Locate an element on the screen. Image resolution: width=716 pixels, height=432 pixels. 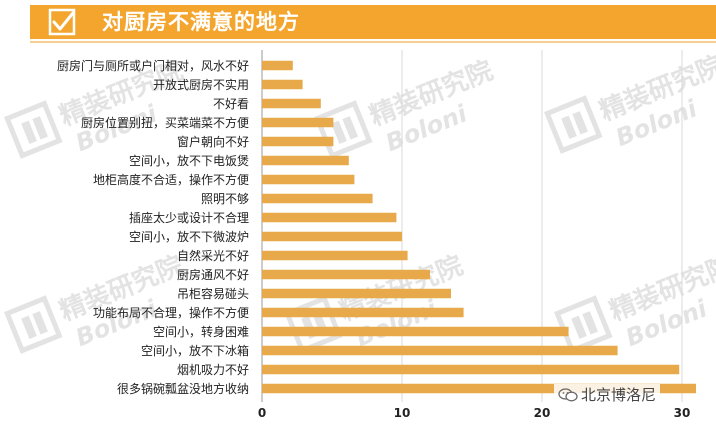
category-label: 地柜高度不合适，操作不方便 is located at coordinates (171, 179).